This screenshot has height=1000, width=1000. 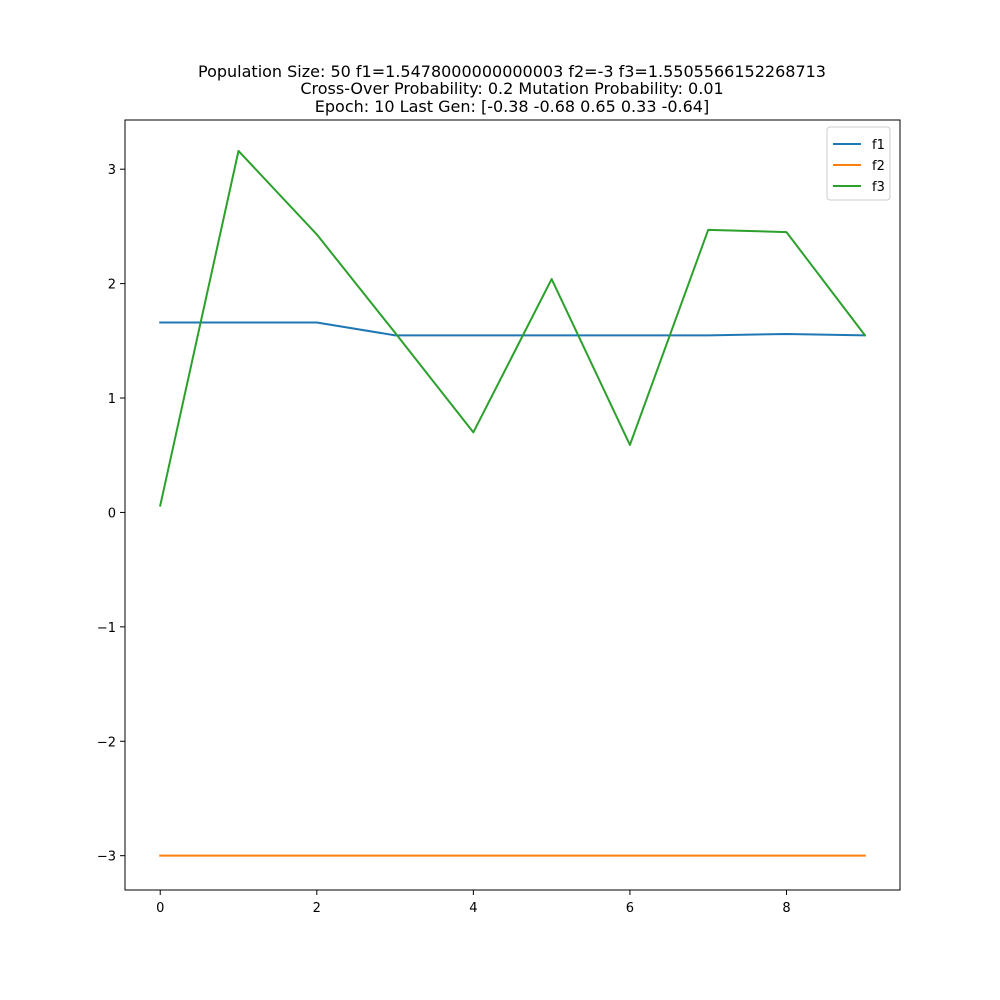 What do you see at coordinates (112, 399) in the screenshot?
I see `y-tick-label: 1` at bounding box center [112, 399].